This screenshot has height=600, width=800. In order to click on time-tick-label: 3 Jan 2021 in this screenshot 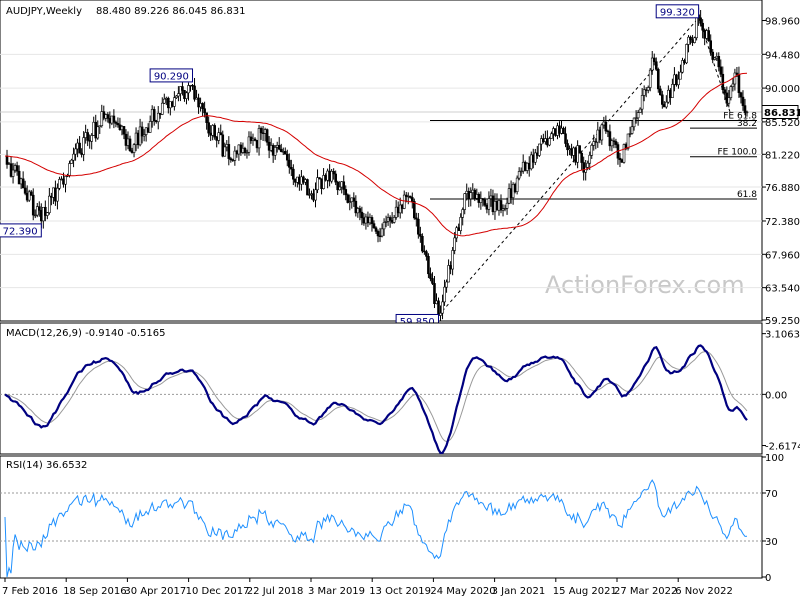, I will do `click(519, 591)`.